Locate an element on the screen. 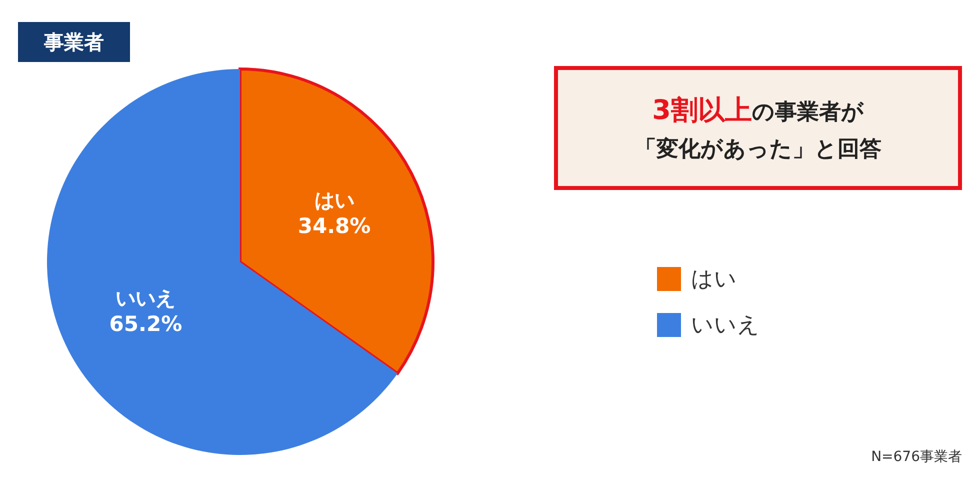  slice-label: はい is located at coordinates (334, 200).